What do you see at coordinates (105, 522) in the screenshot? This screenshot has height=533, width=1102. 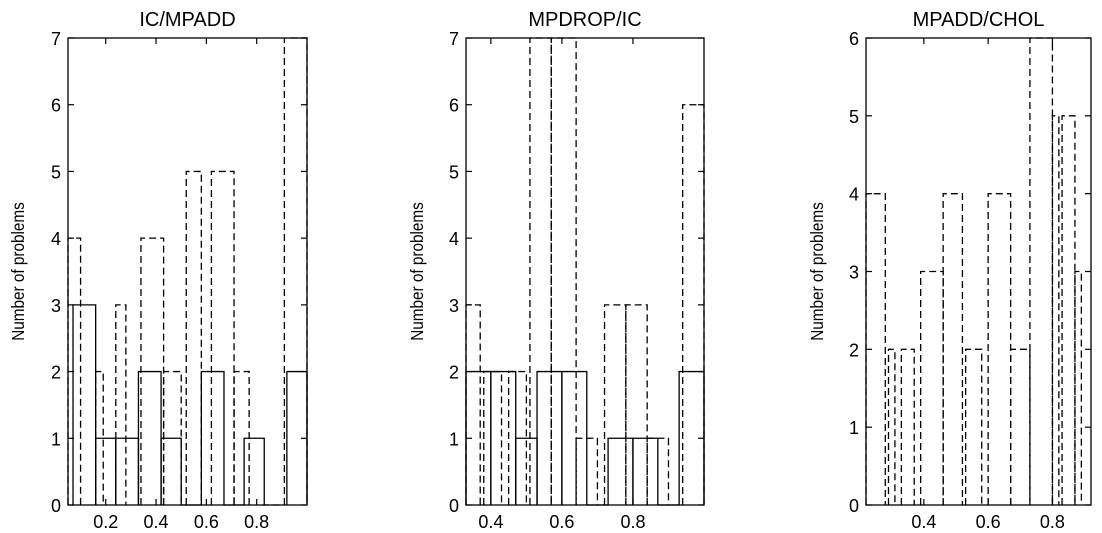 I see `x-tick-label: 0.2` at bounding box center [105, 522].